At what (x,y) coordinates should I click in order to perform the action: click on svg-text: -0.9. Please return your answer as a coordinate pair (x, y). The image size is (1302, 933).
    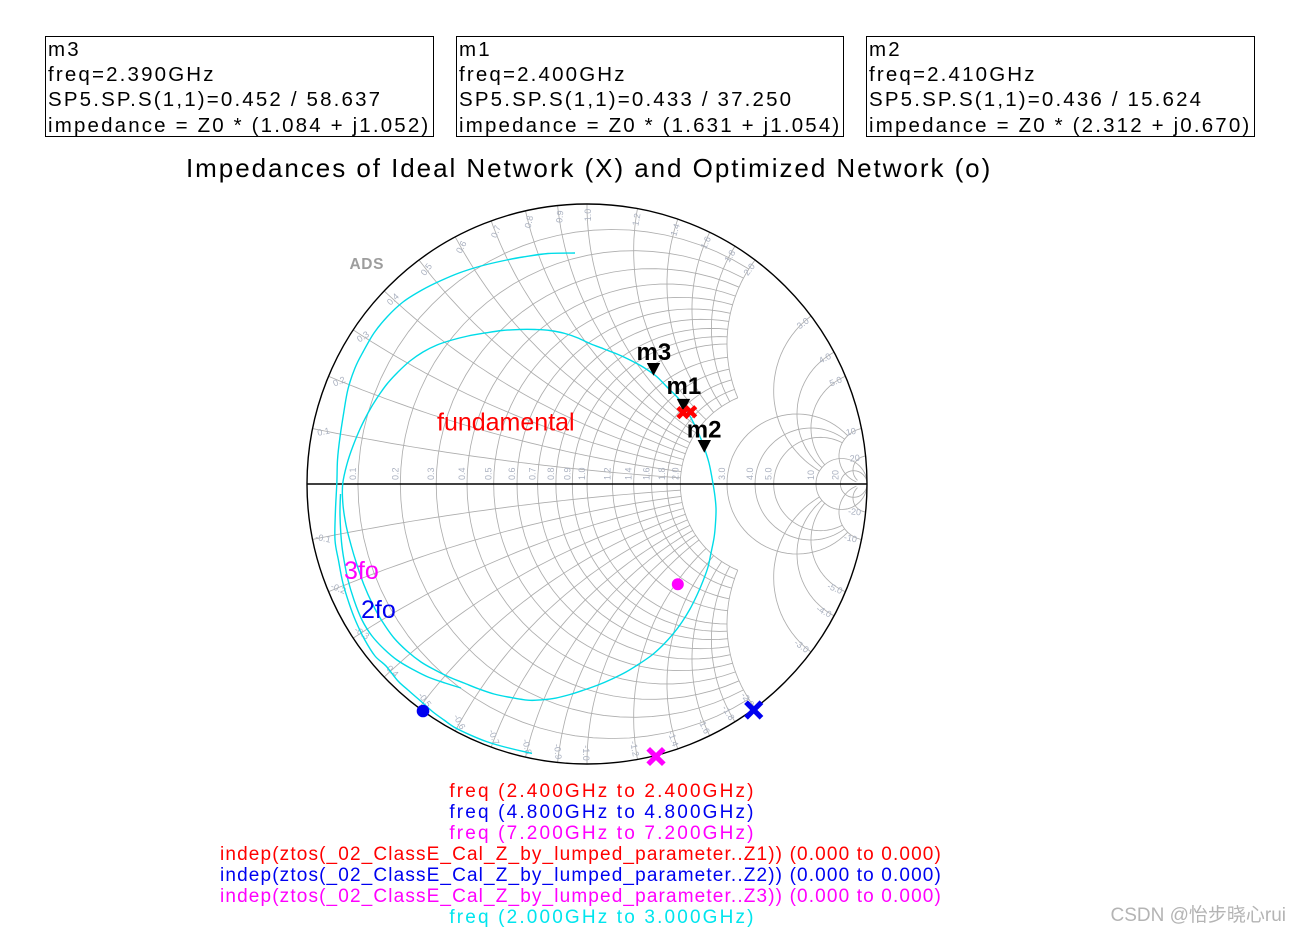
    Looking at the image, I should click on (558, 751).